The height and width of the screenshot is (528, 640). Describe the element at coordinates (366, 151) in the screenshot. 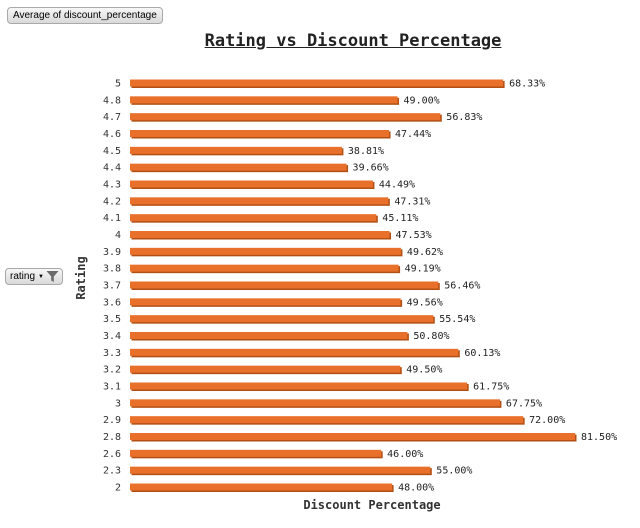

I see `data-label: 38.81%` at that location.